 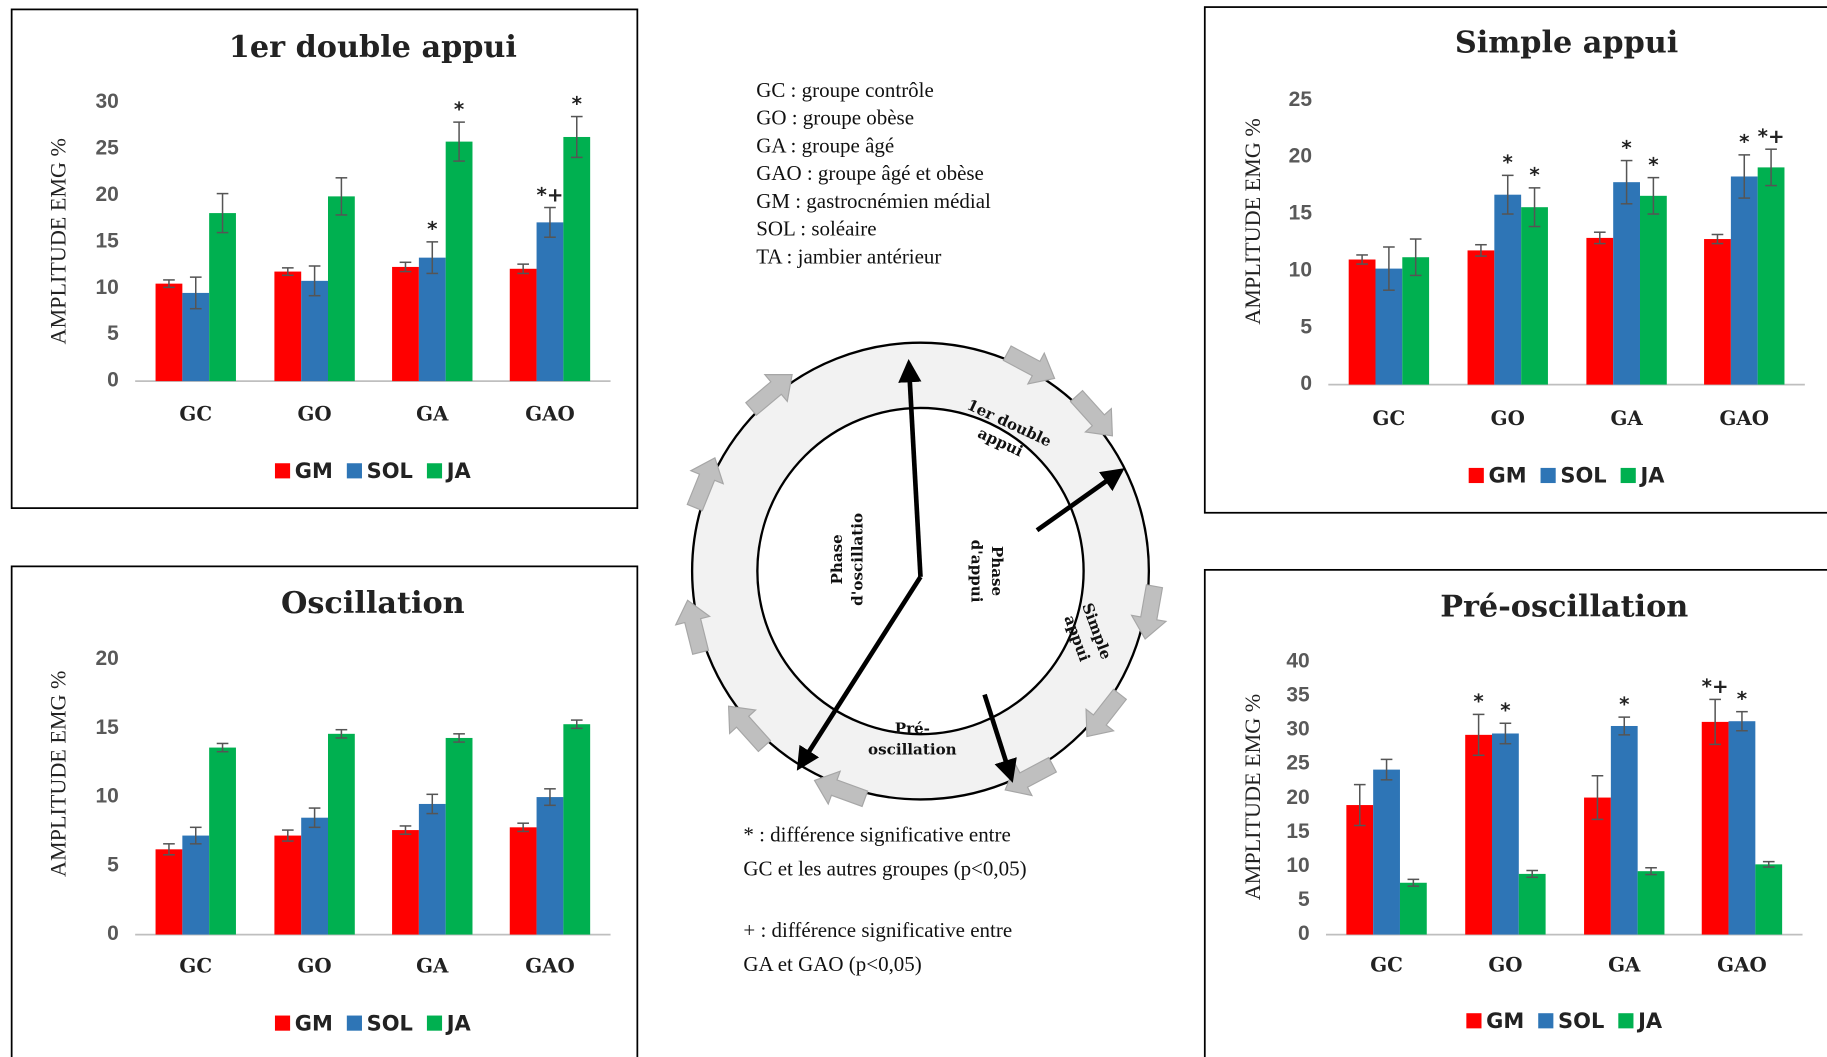 What do you see at coordinates (1080, 500) in the screenshot?
I see `phase-spoke` at bounding box center [1080, 500].